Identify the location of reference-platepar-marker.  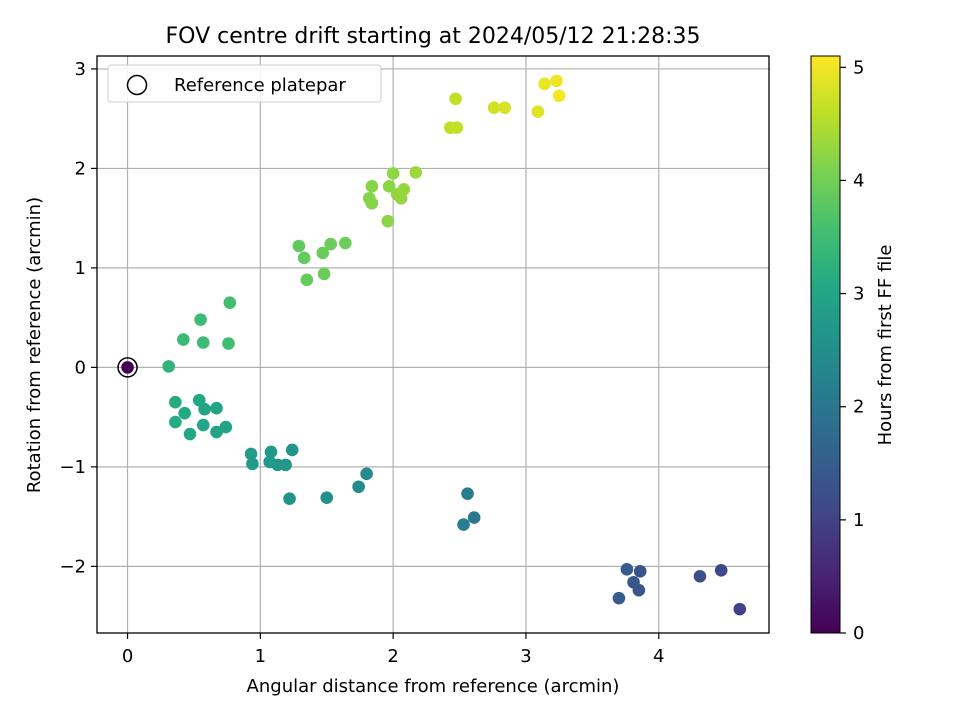
(127, 367).